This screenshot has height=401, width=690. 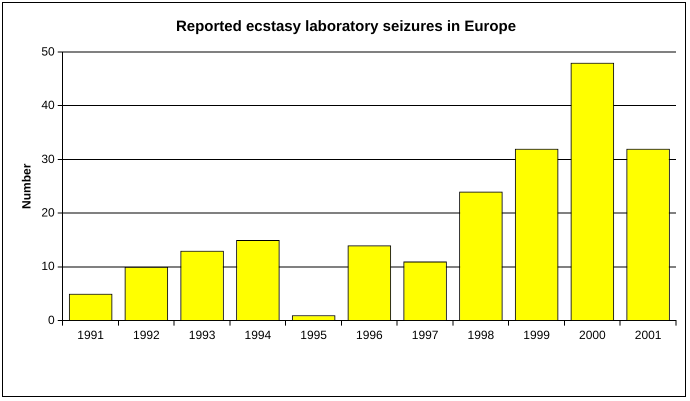 I want to click on x-tick-label: 1999, so click(x=536, y=335).